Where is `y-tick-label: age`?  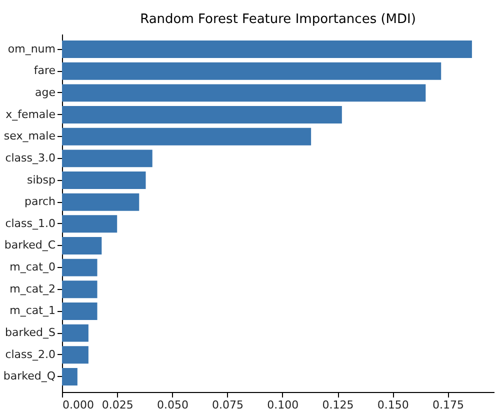 y-tick-label: age is located at coordinates (45, 92).